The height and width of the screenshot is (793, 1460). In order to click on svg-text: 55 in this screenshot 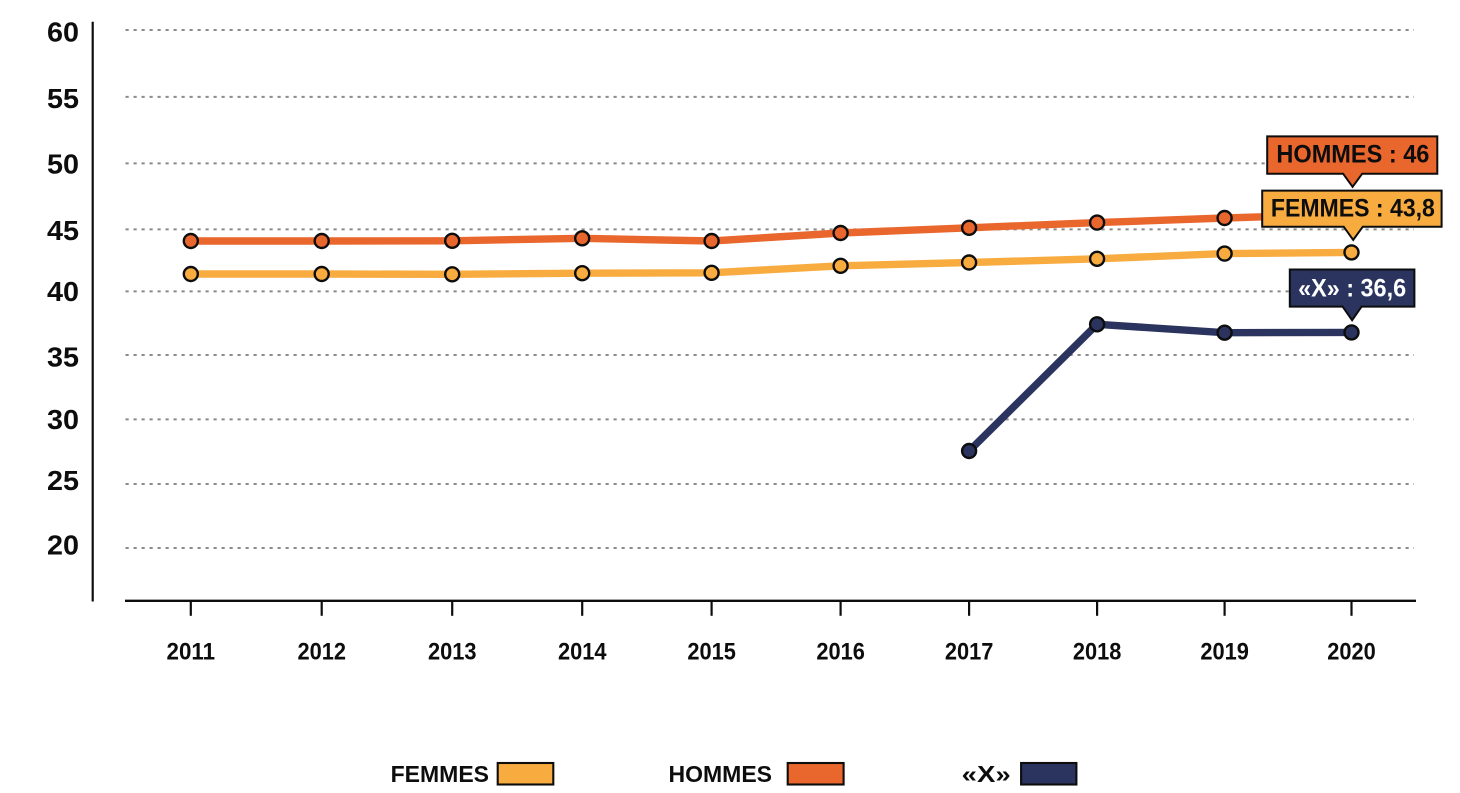, I will do `click(63, 98)`.